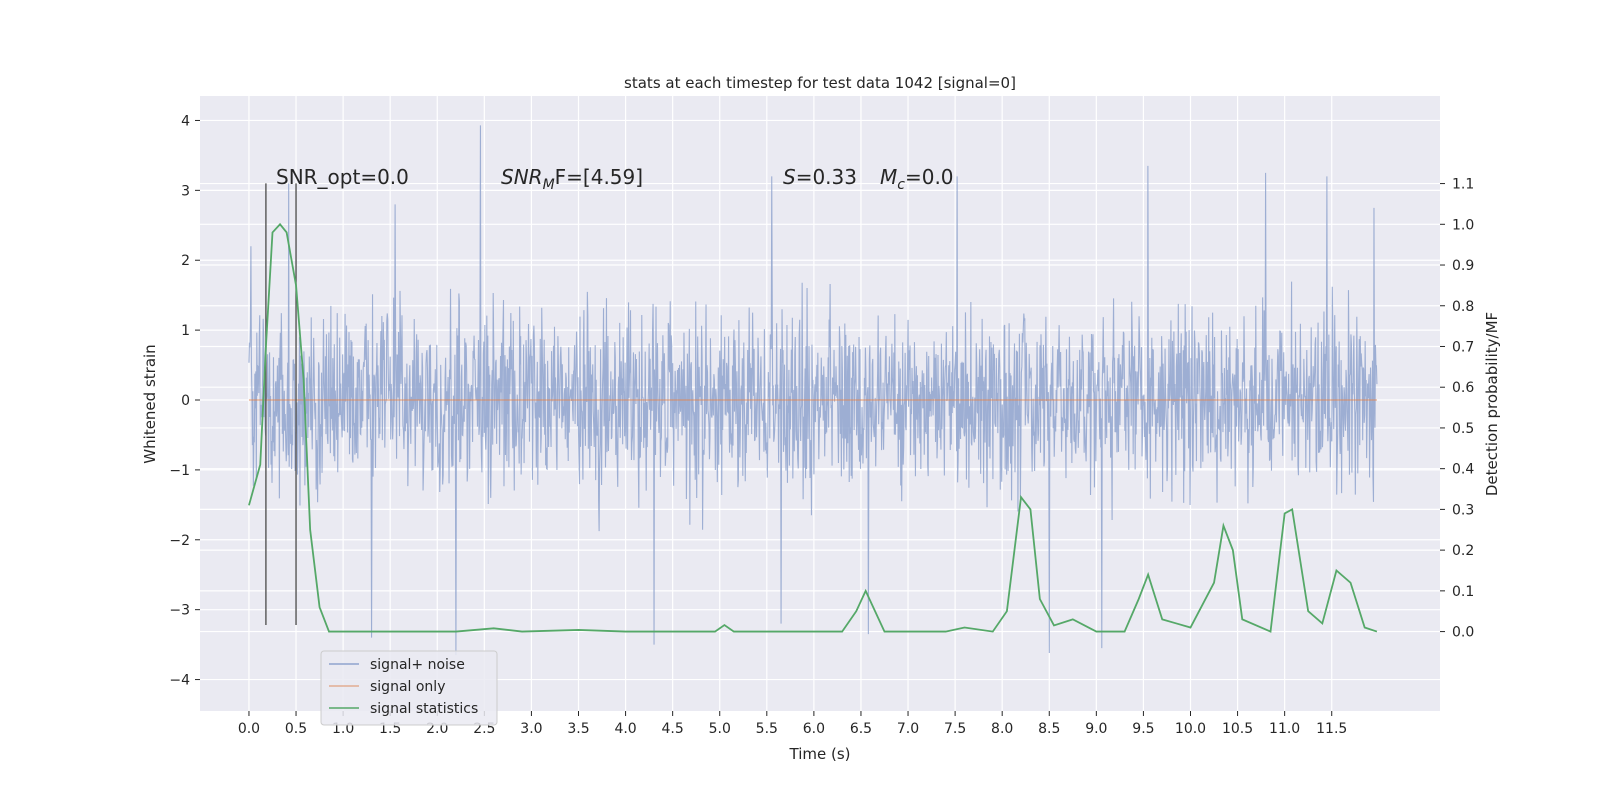  Describe the element at coordinates (1457, 409) in the screenshot. I see `y2-axis-ticks: 1.1 1.0 0.9 0.8 0.7 0.6 0.5 0.4 0.3 0.2 0.1 0.0` at that location.